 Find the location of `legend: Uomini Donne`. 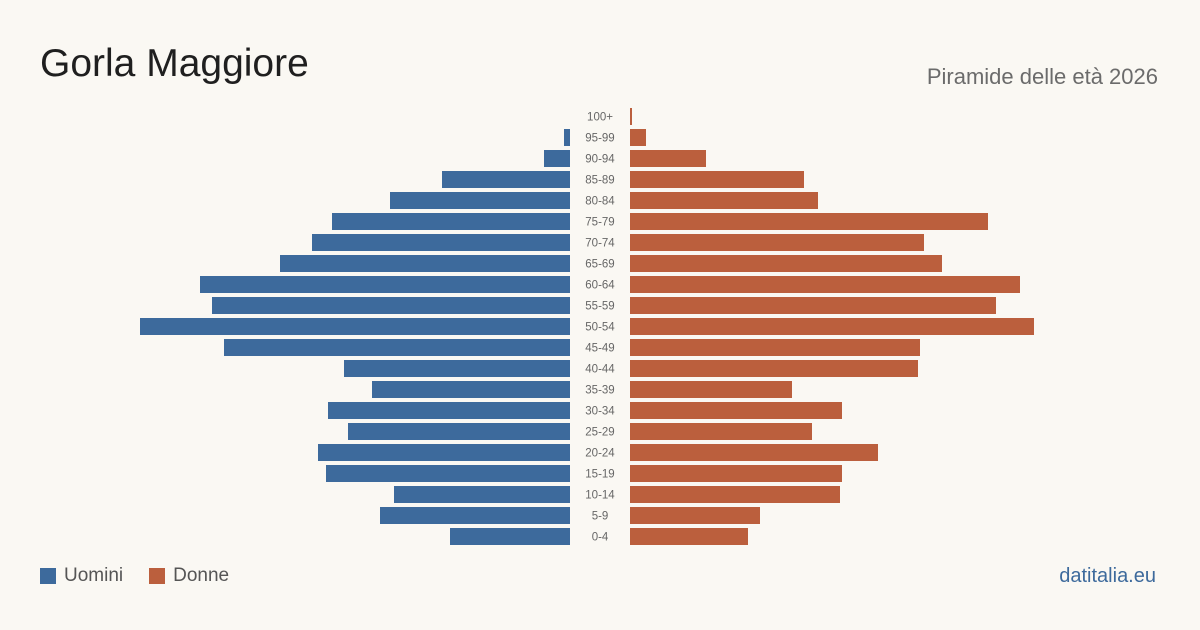

legend: Uomini Donne is located at coordinates (147, 576).